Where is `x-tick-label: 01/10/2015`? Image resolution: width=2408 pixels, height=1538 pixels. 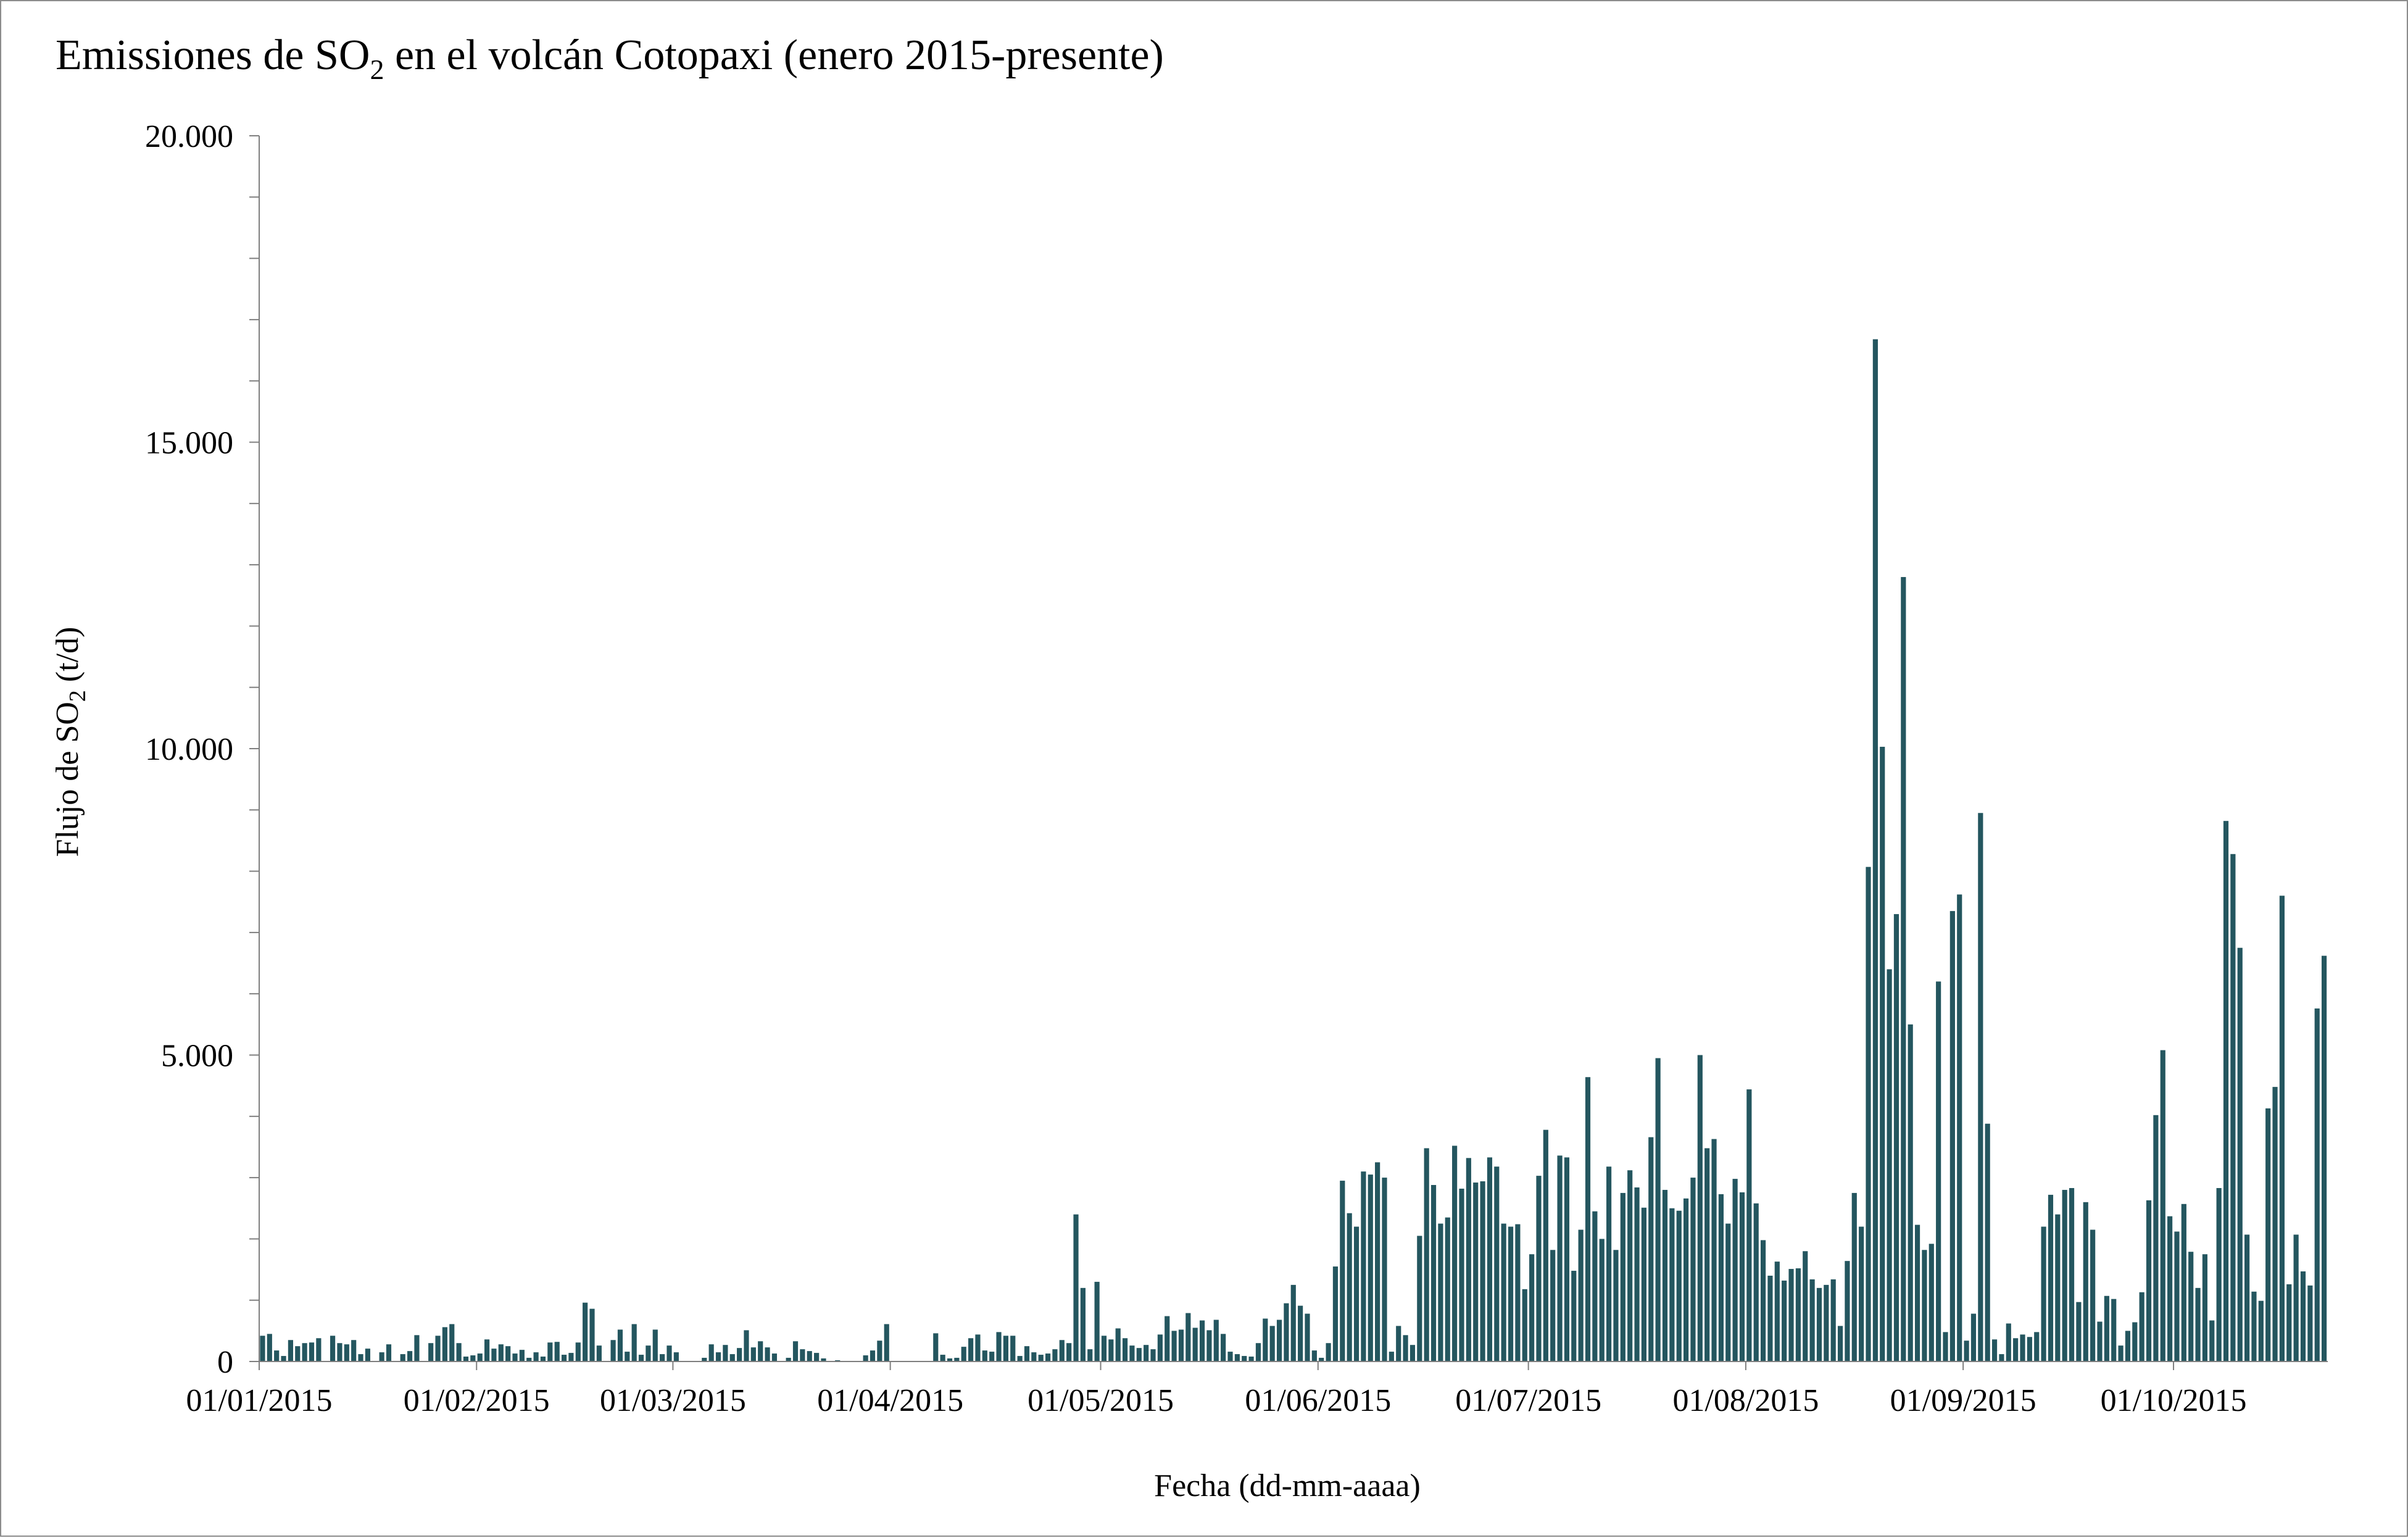 x-tick-label: 01/10/2015 is located at coordinates (2174, 1400).